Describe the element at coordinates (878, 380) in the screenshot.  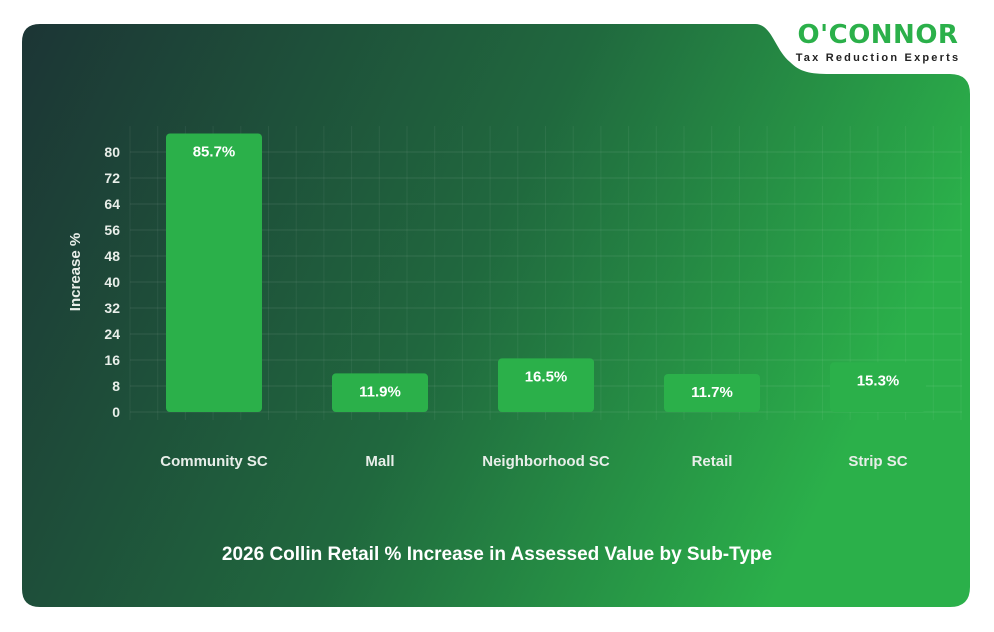
I see `data-label: 15.3%` at that location.